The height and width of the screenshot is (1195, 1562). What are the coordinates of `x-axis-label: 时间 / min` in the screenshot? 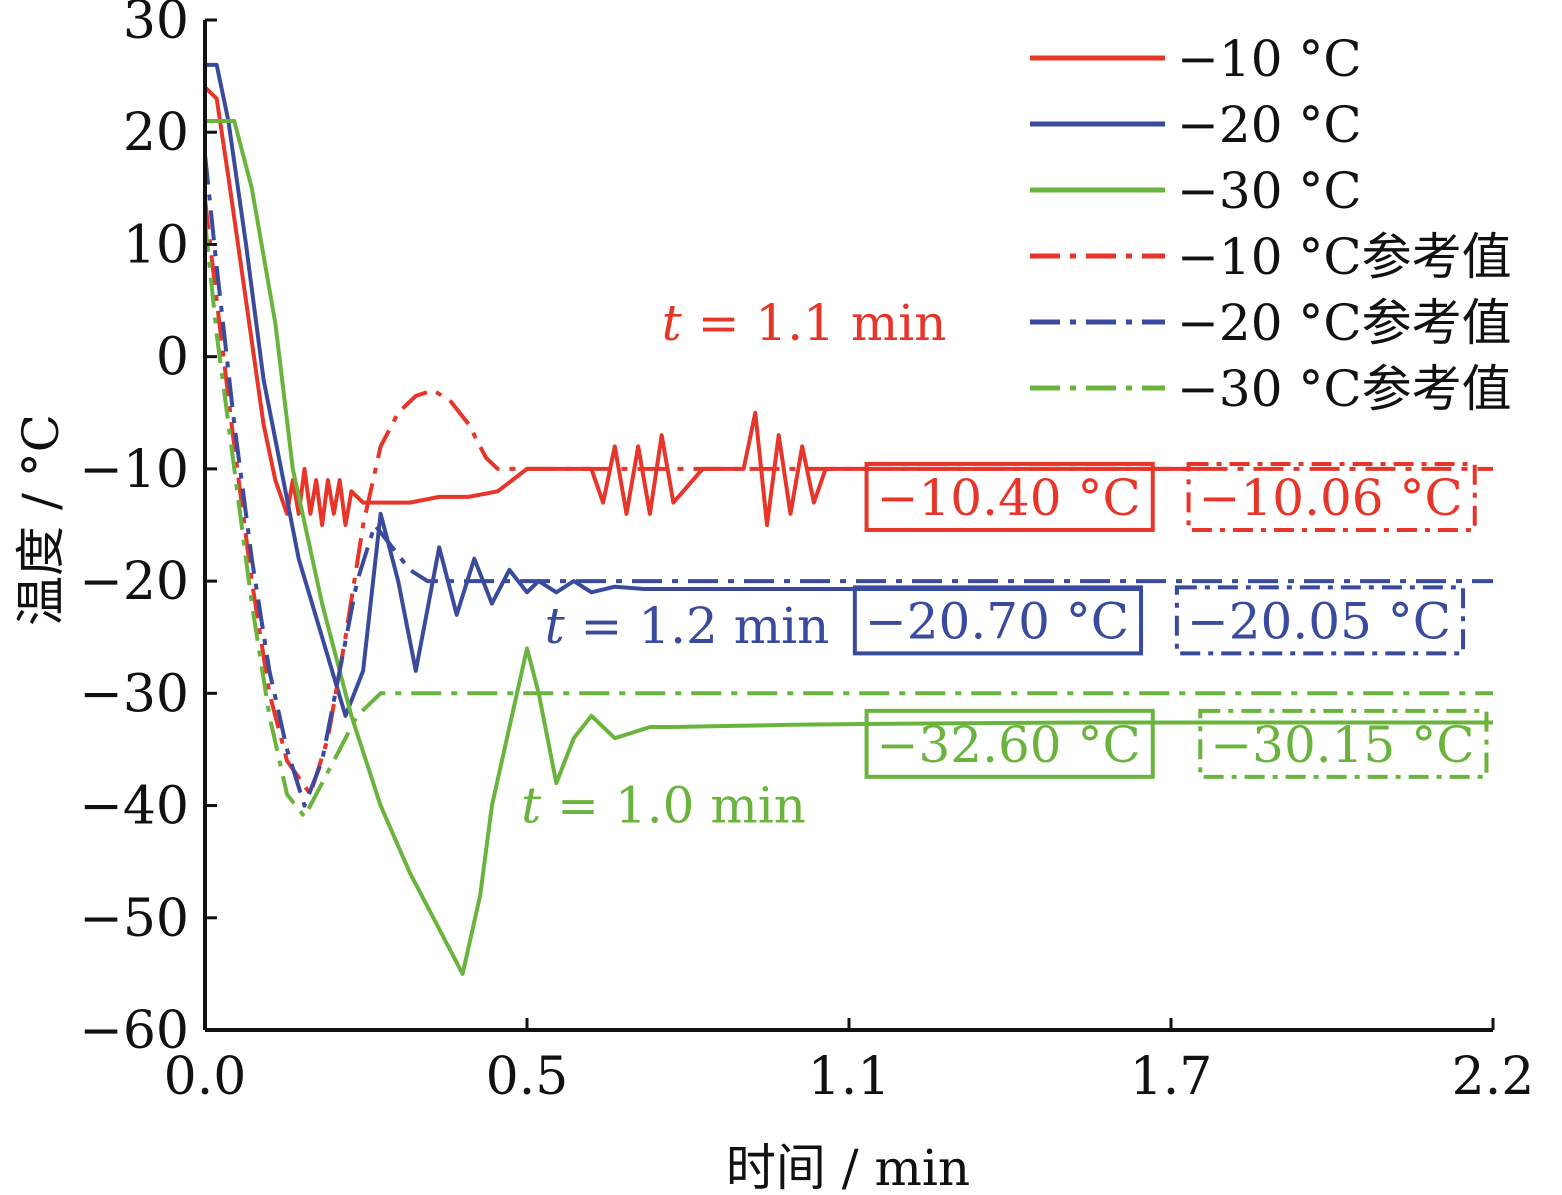 It's located at (848, 1167).